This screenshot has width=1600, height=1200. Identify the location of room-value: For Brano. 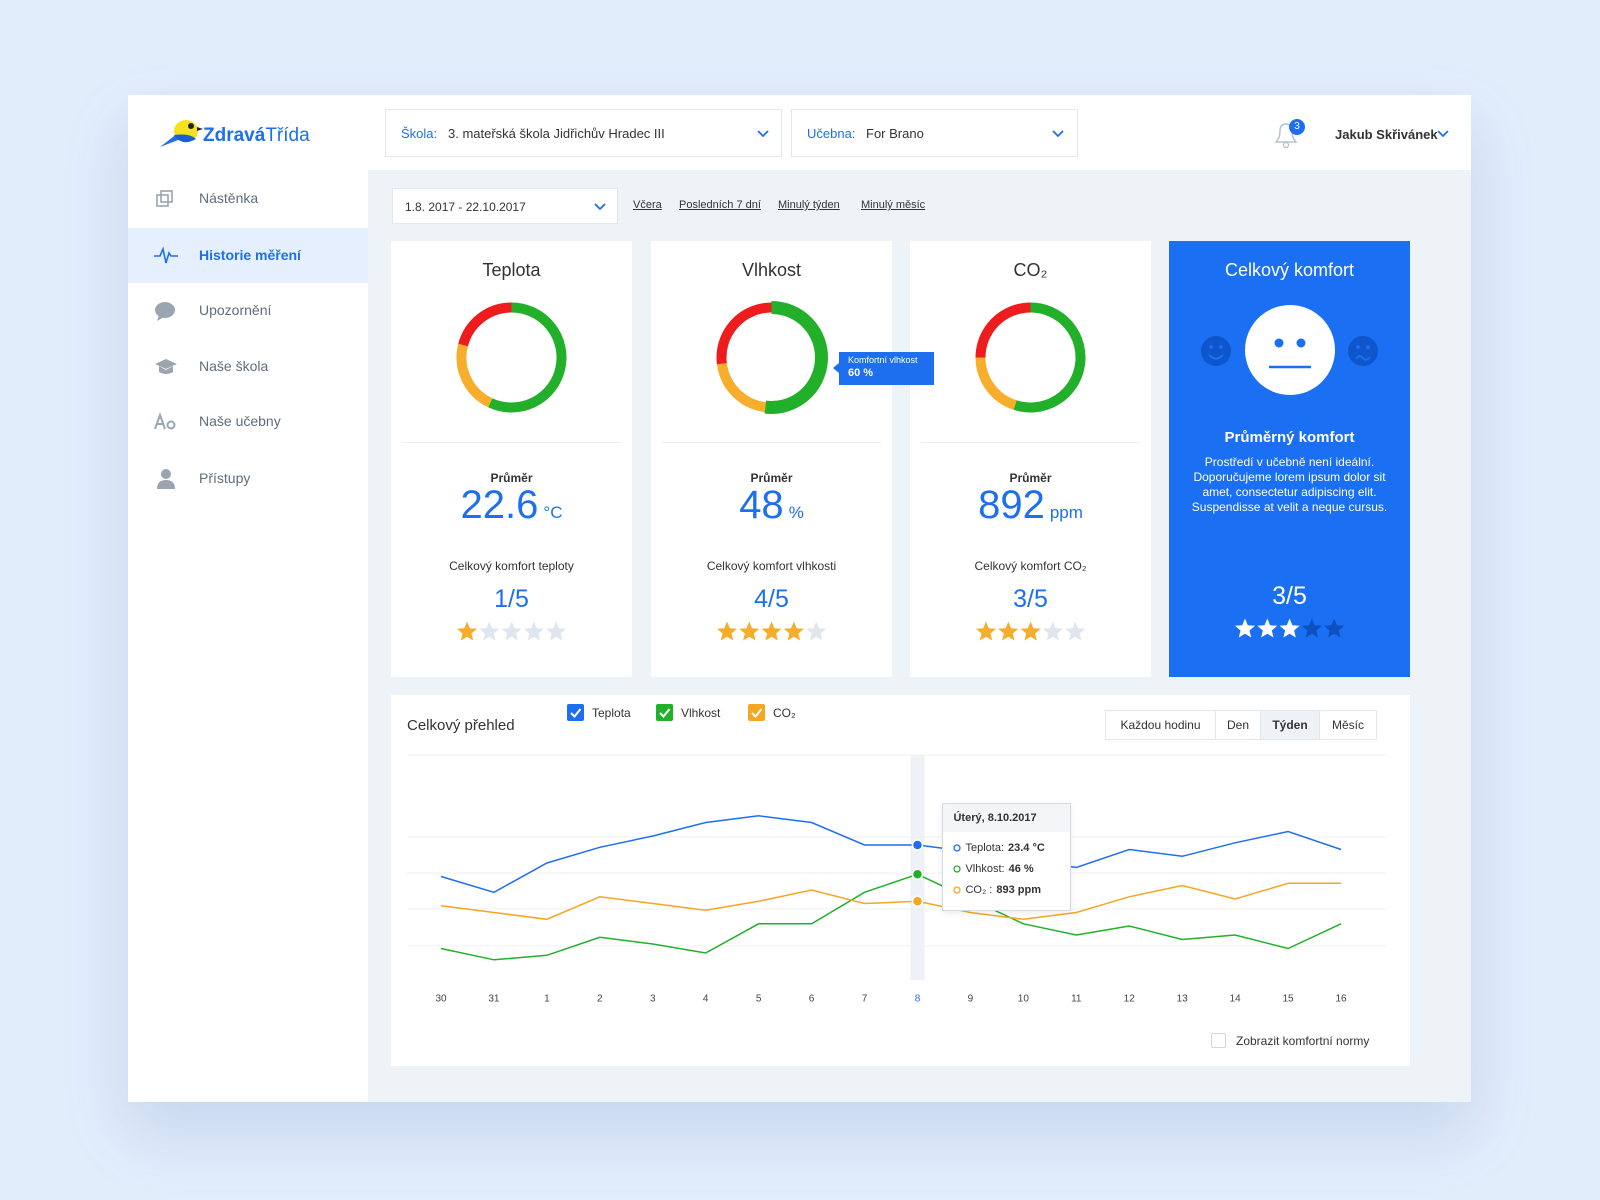
(895, 133).